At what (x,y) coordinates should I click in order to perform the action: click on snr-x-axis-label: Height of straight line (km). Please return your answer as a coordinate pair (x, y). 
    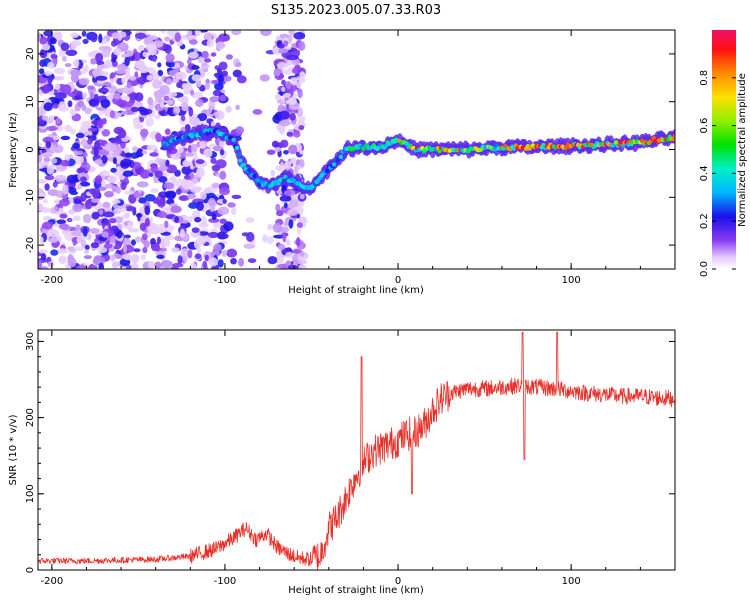
    Looking at the image, I should click on (356, 590).